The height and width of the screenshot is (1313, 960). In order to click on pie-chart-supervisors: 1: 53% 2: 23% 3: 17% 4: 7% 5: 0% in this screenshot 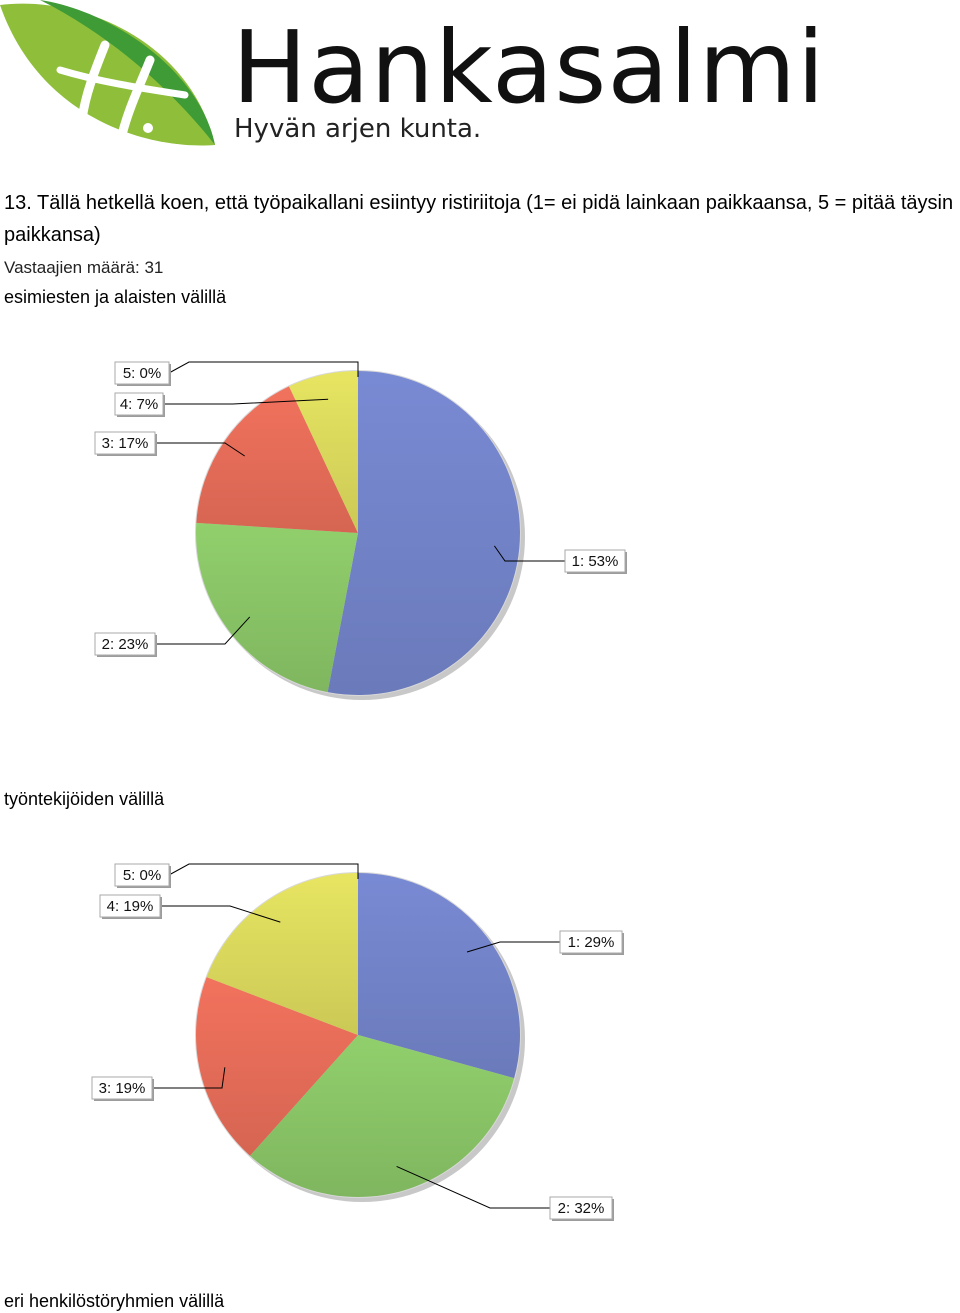, I will do `click(360, 530)`.